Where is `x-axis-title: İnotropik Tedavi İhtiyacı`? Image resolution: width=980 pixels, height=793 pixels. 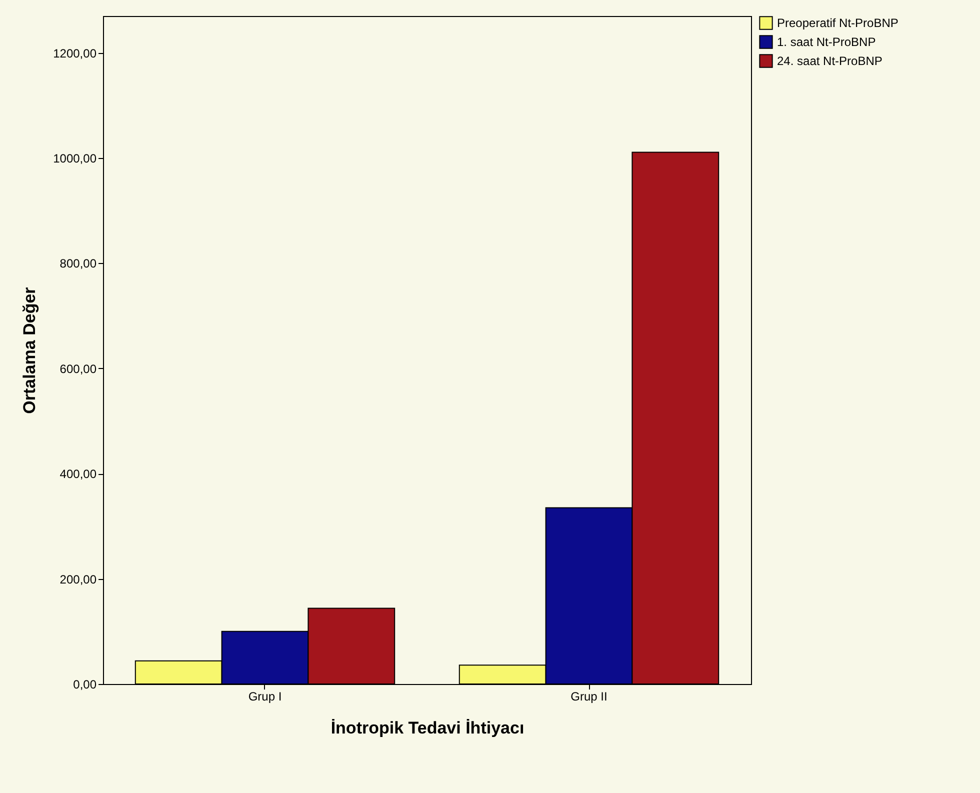
x-axis-title: İnotropik Tedavi İhtiyacı is located at coordinates (427, 728).